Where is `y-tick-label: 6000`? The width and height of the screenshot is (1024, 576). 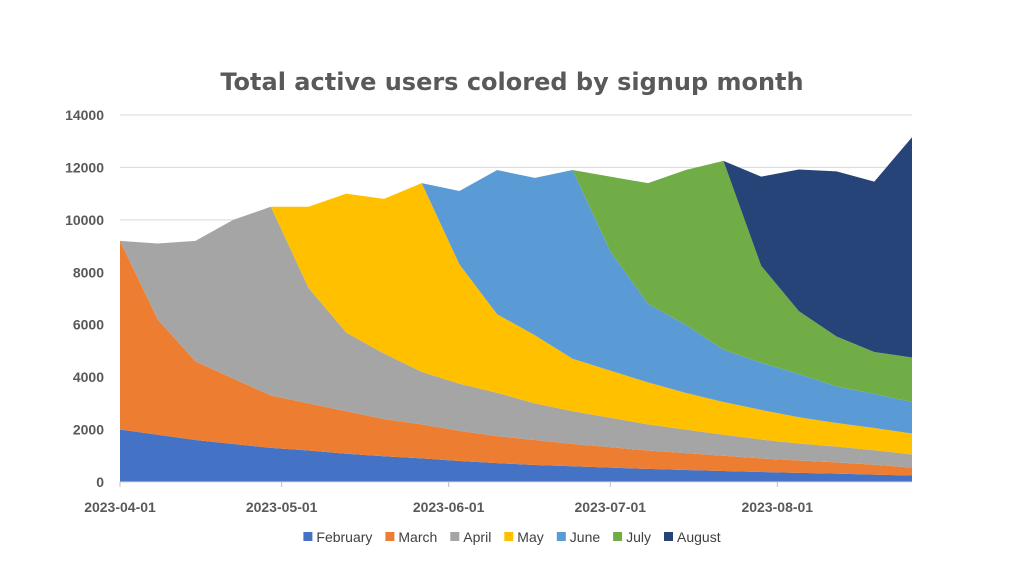
y-tick-label: 6000 is located at coordinates (88, 325).